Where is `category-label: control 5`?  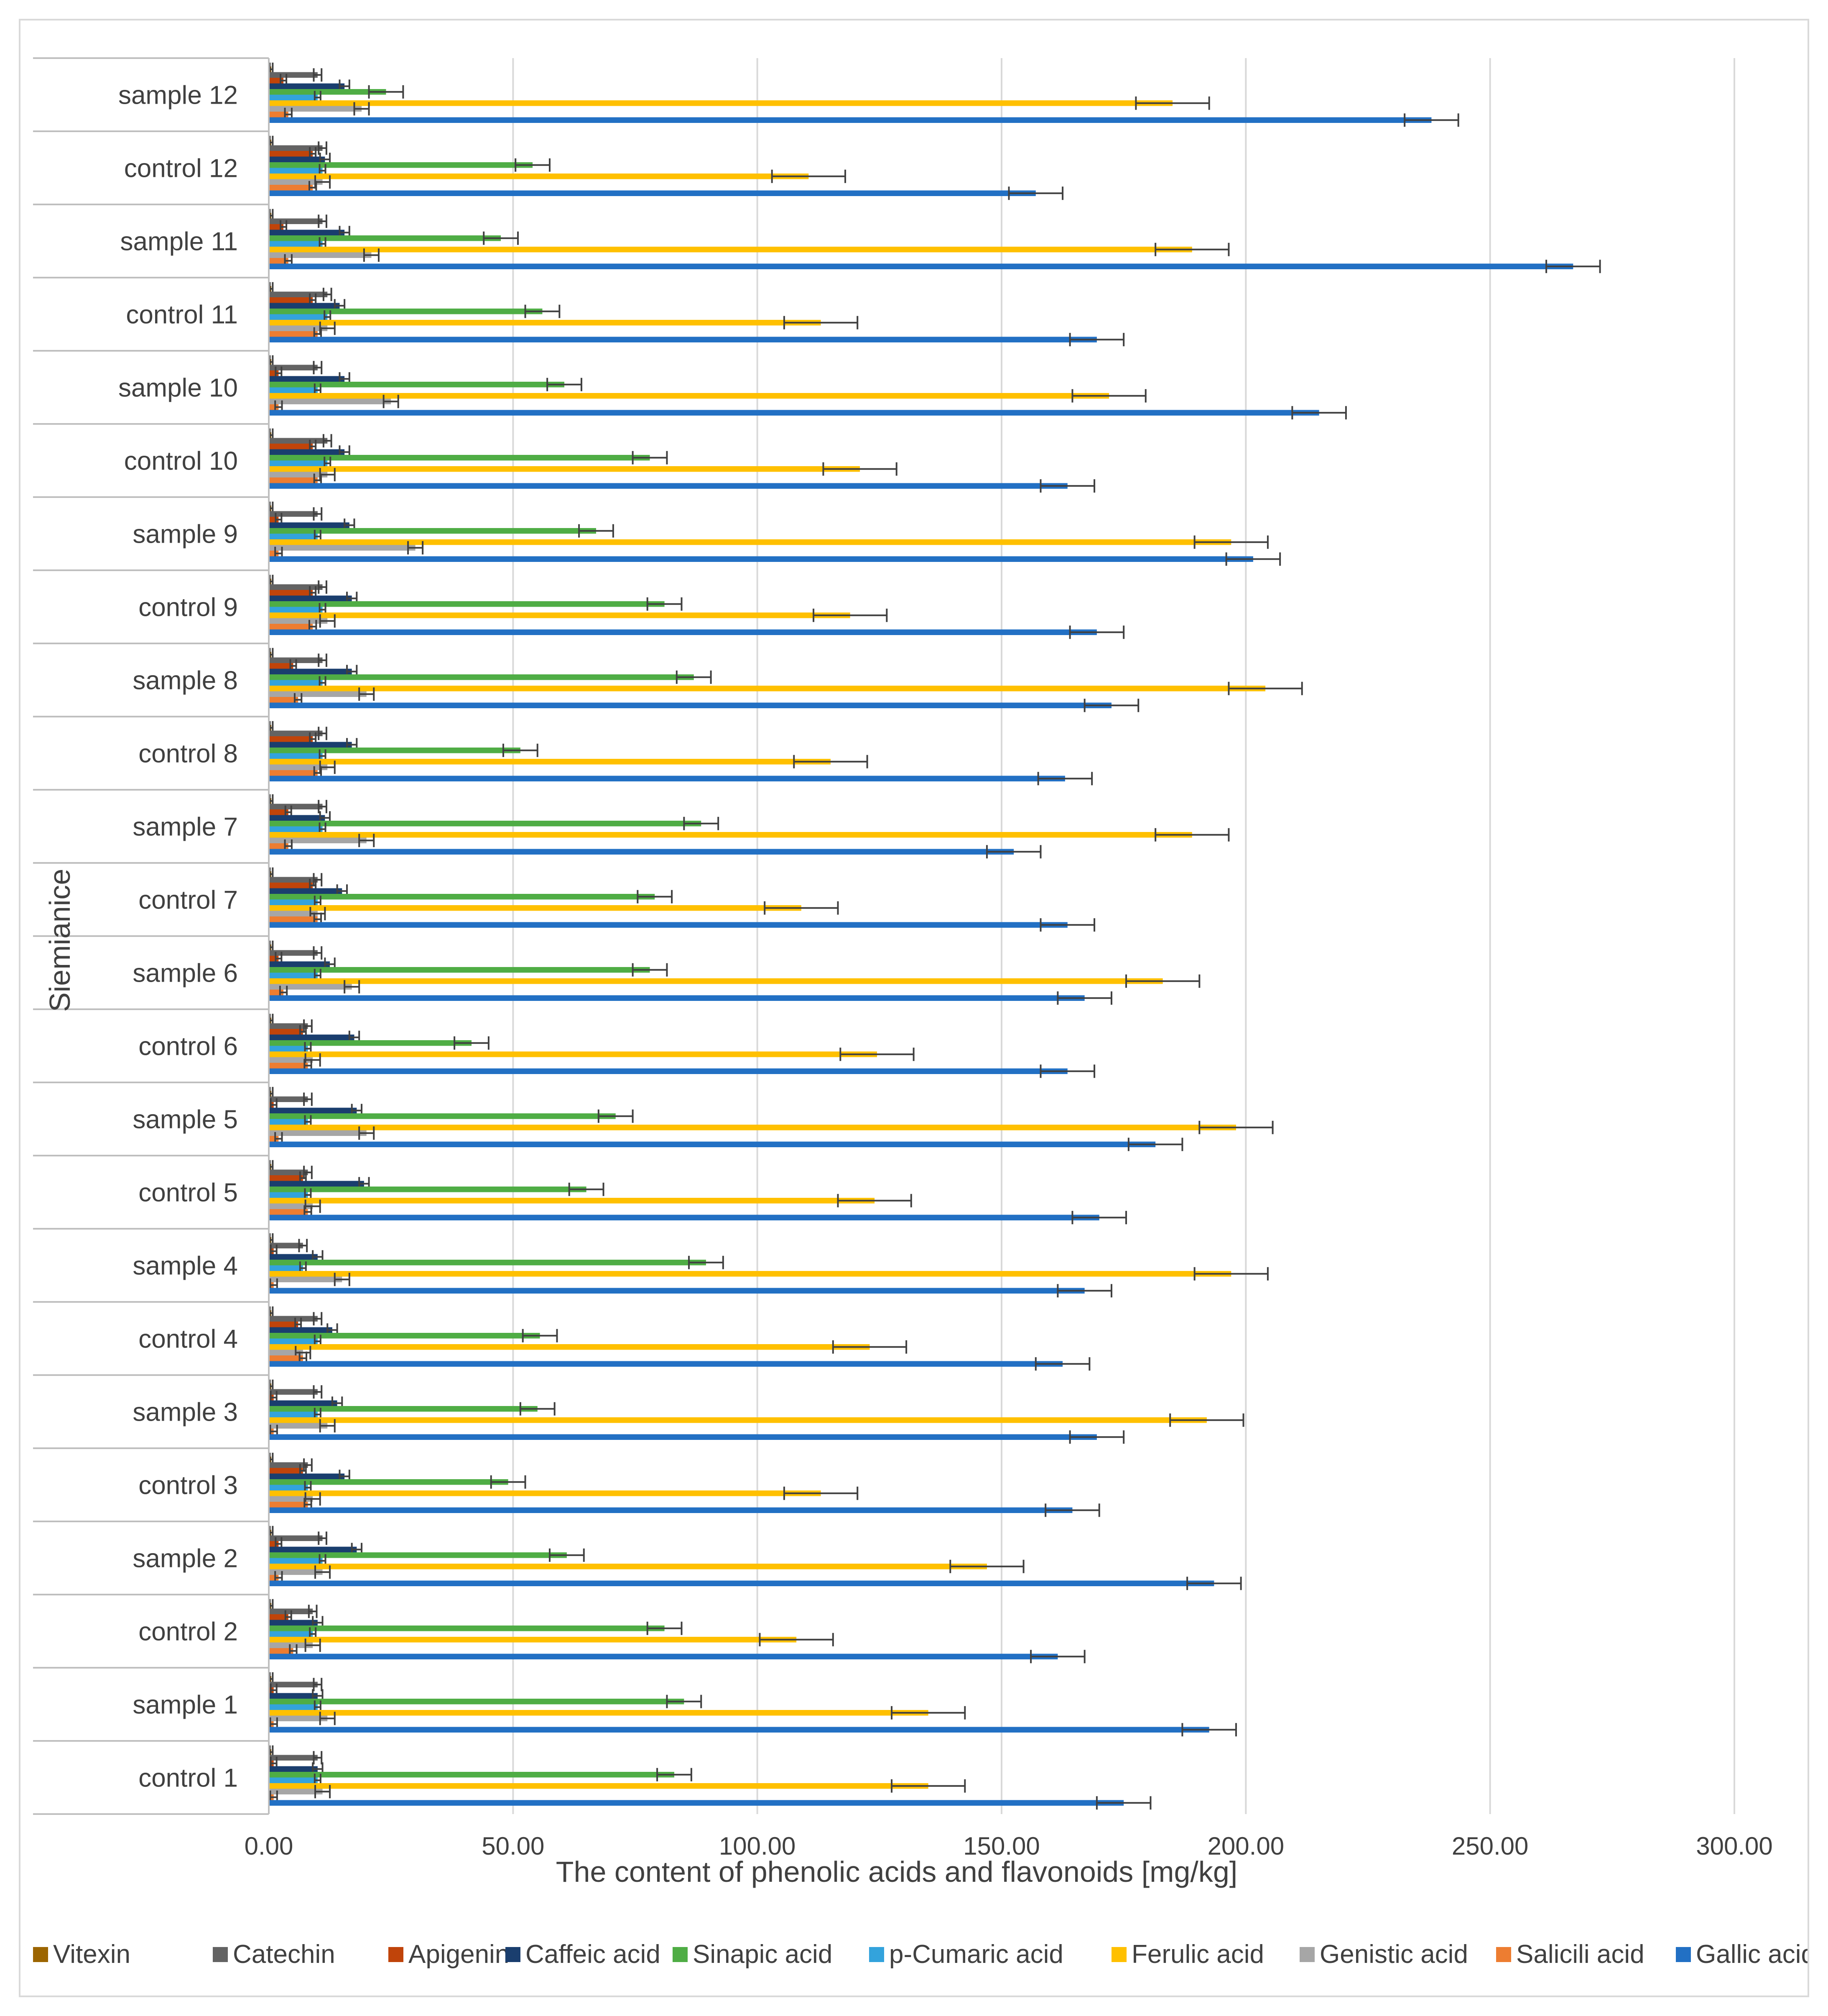
category-label: control 5 is located at coordinates (188, 1193).